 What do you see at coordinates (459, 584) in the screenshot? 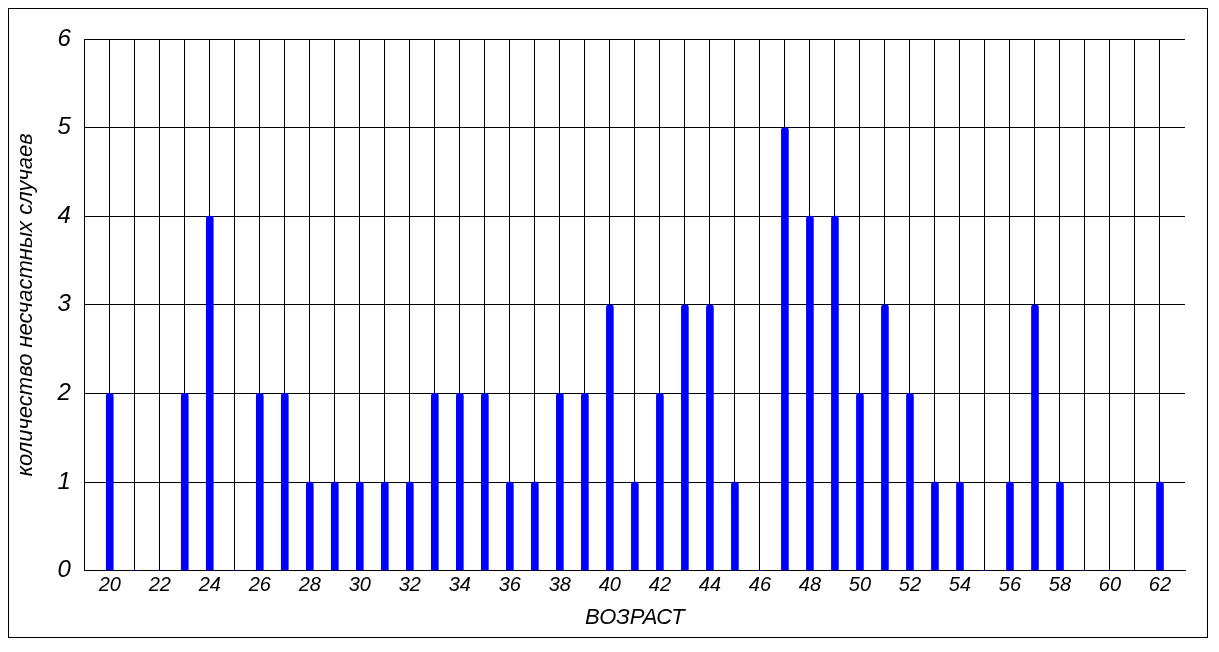
I see `x-tick-label: 34` at bounding box center [459, 584].